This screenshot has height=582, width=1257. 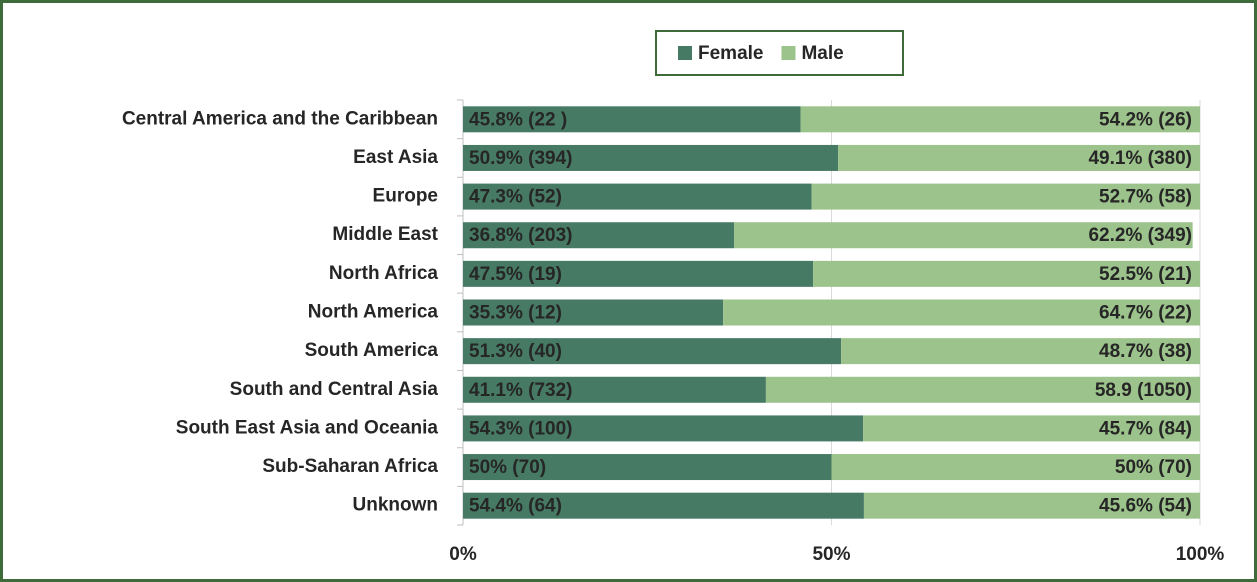 What do you see at coordinates (463, 554) in the screenshot?
I see `x-tick-label: 0%` at bounding box center [463, 554].